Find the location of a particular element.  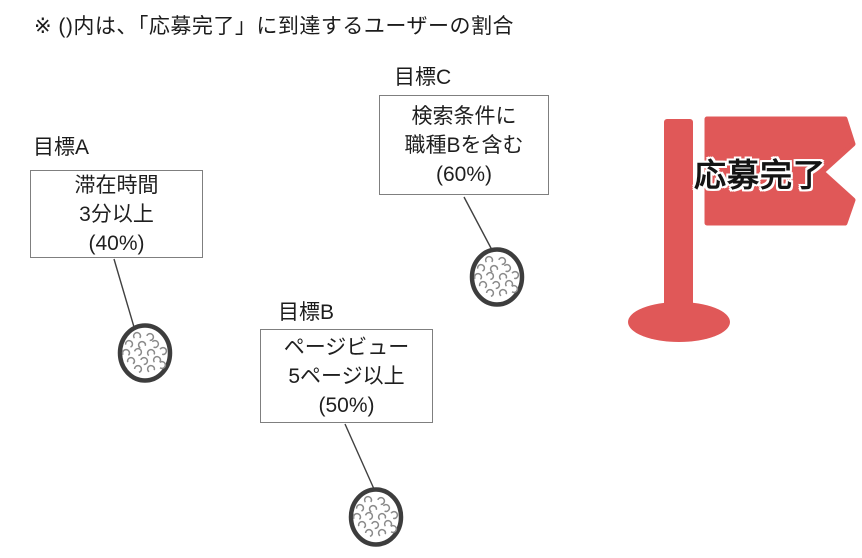

note-text: ※ ()内は、「応募完了」に到達するユーザーの割合 is located at coordinates (274, 26).